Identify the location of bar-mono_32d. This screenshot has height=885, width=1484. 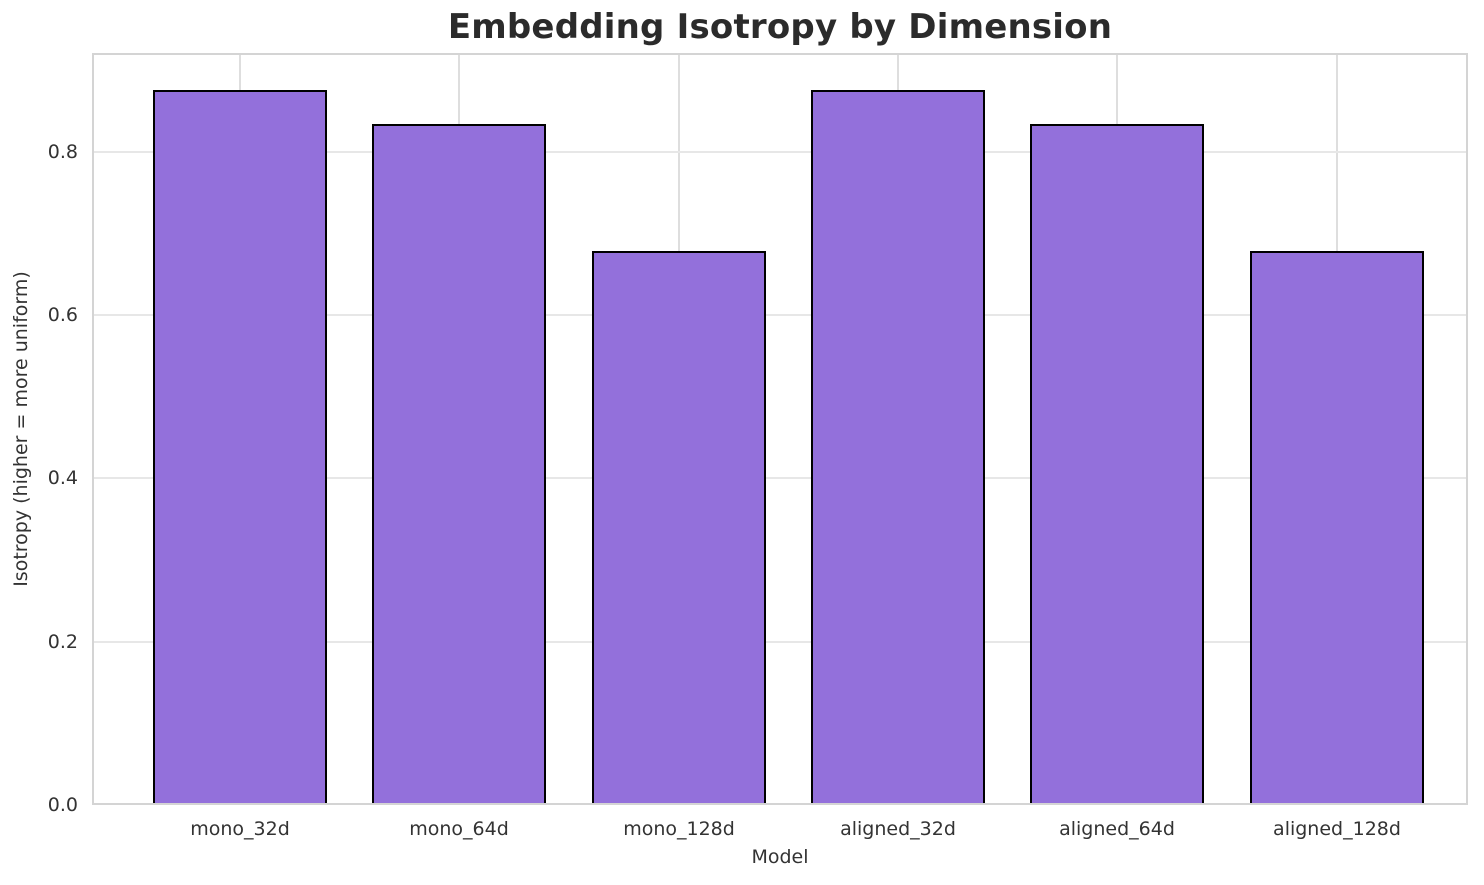
(240, 447).